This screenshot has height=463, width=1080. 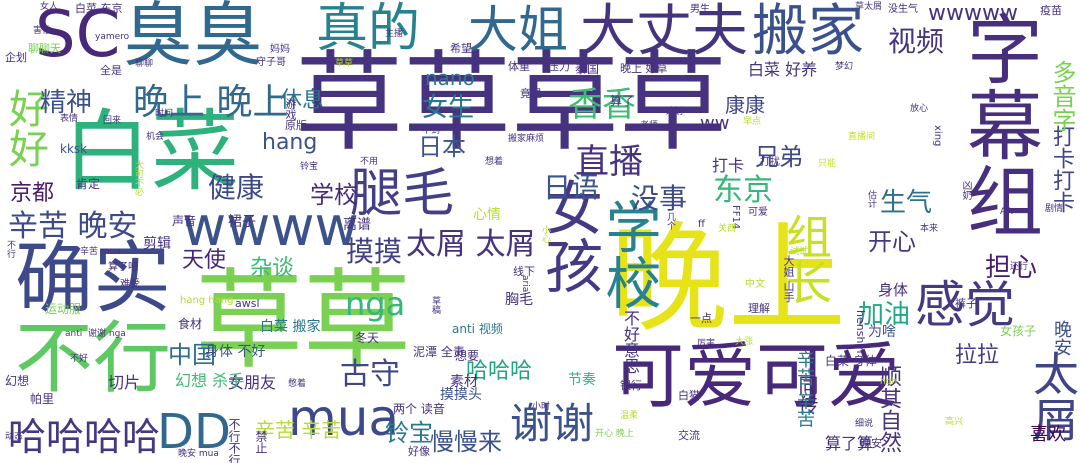 I want to click on word: 搬家麻烦, so click(x=526, y=139).